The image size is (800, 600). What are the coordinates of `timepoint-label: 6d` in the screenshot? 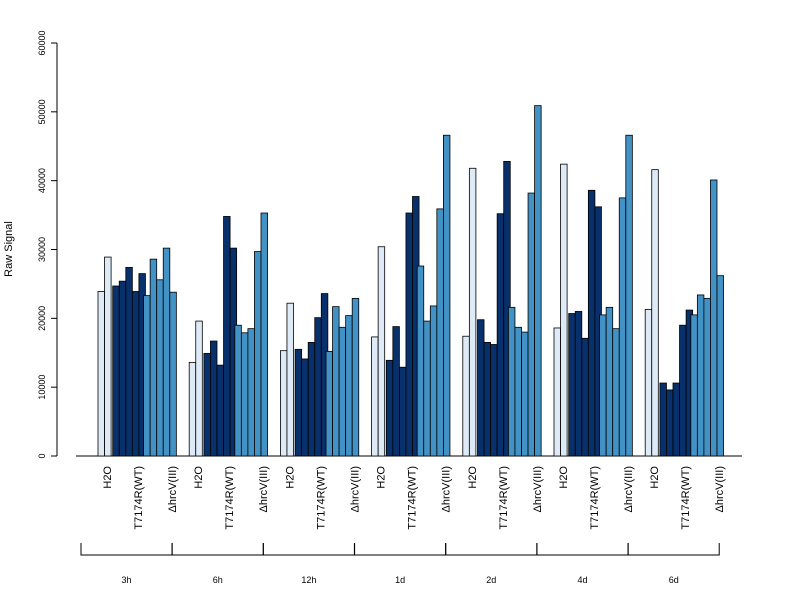 It's located at (674, 580).